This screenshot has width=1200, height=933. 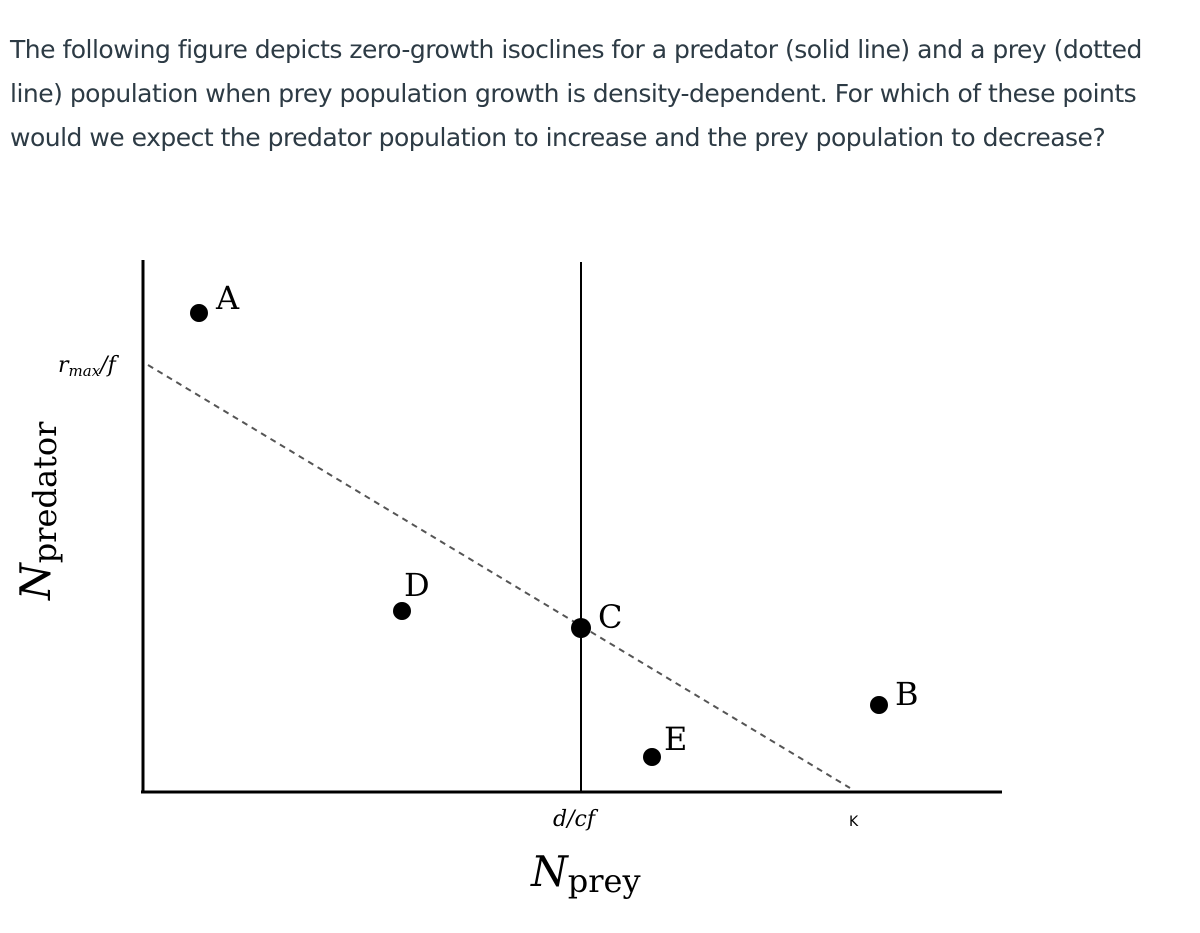 I want to click on x-tick-k: K, so click(x=854, y=822).